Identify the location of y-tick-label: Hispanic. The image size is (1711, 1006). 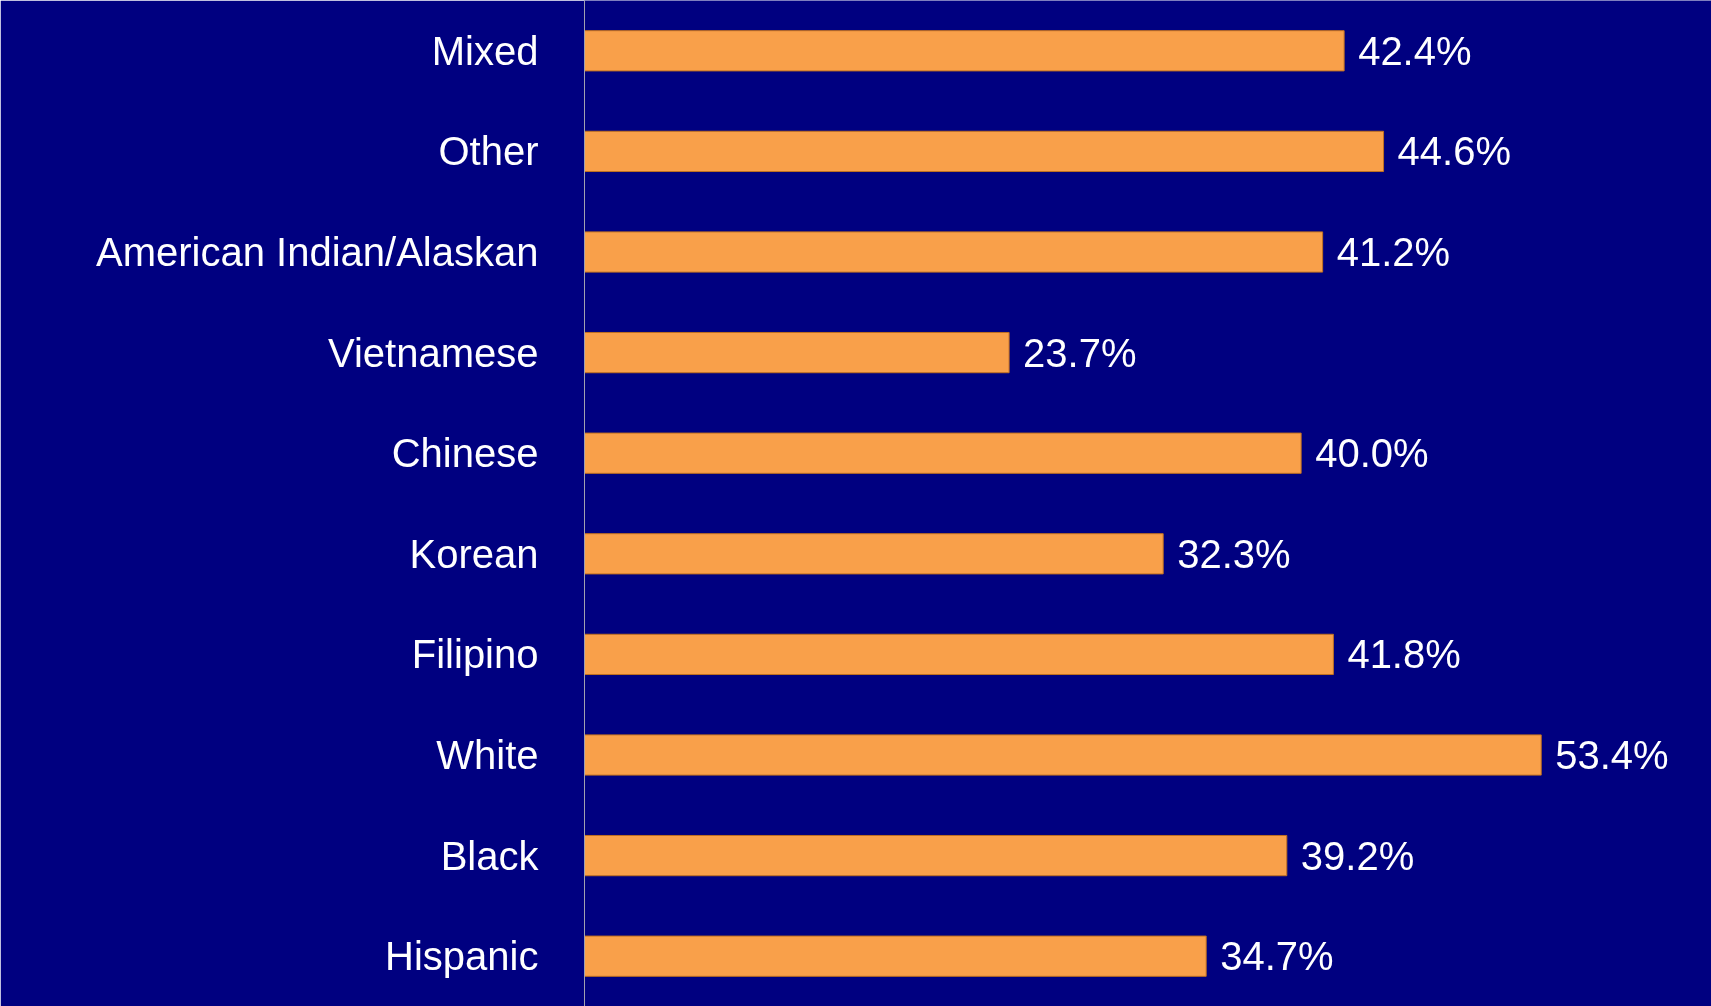
(462, 956).